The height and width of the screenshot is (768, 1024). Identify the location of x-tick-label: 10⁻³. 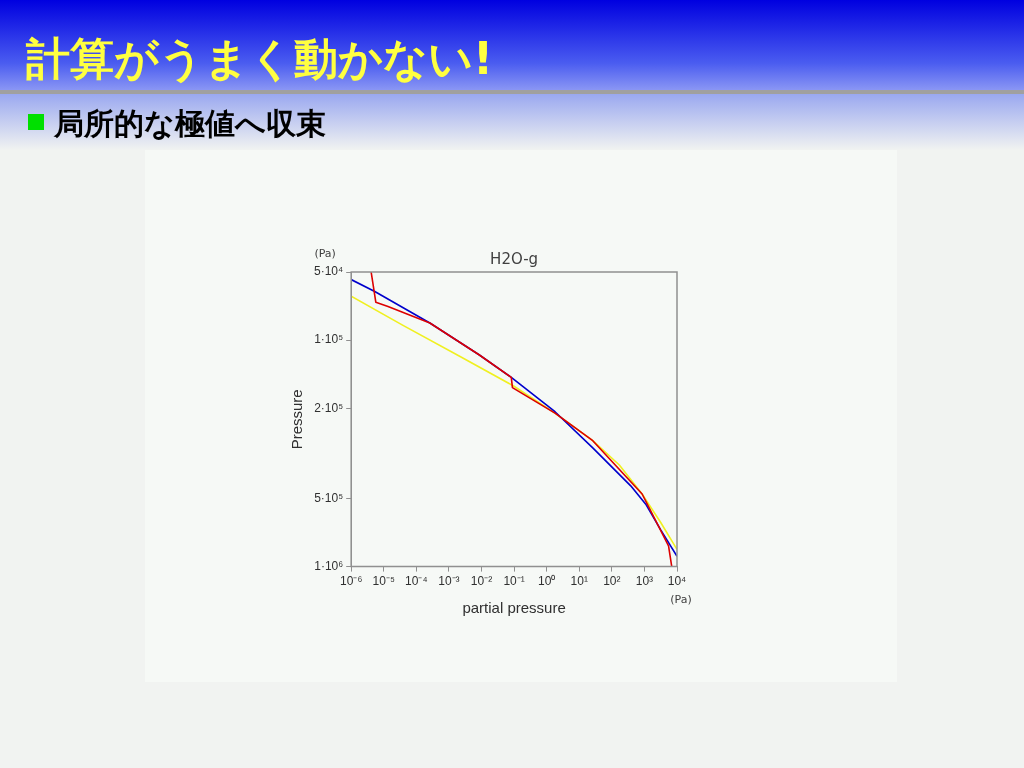
(449, 581).